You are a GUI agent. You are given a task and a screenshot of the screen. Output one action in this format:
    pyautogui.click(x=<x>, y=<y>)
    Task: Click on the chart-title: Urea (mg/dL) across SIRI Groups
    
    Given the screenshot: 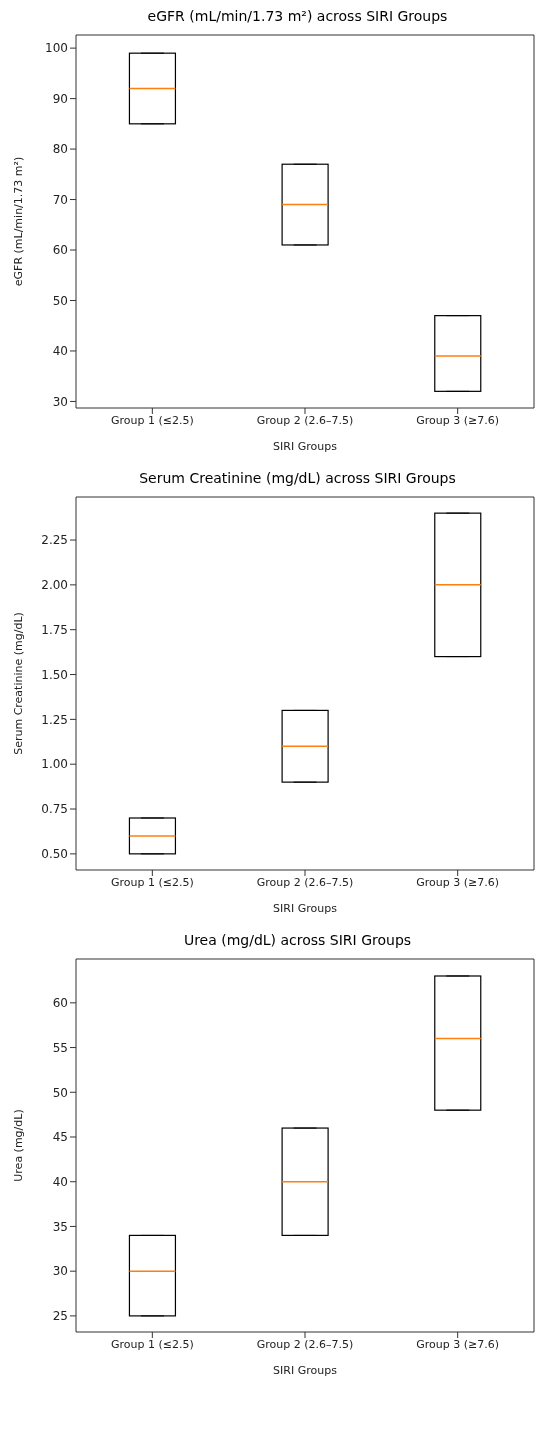 What is the action you would take?
    pyautogui.click(x=297, y=941)
    